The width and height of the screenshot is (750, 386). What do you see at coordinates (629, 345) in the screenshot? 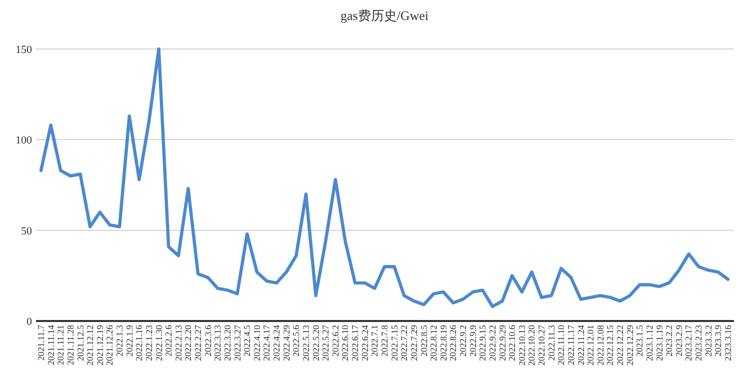
I see `x-tick-label: 2022.12.29` at bounding box center [629, 345].